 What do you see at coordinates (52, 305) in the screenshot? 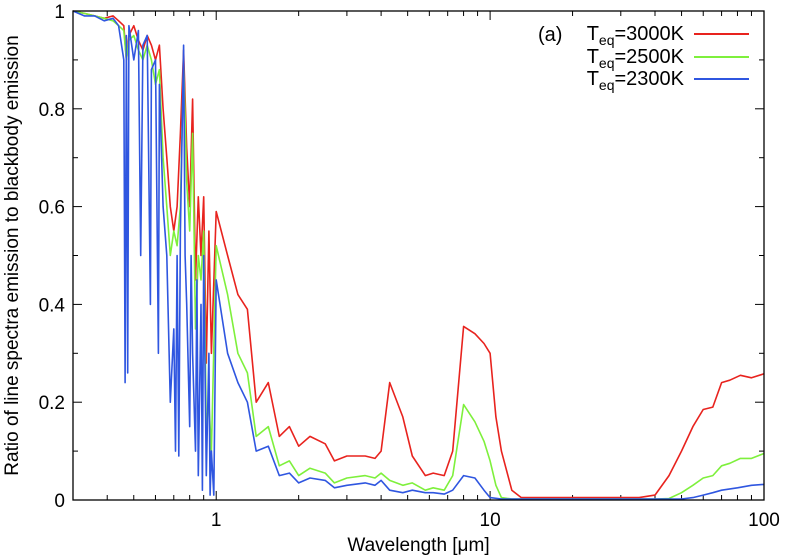
I see `y-tick-label: 0.4` at bounding box center [52, 305].